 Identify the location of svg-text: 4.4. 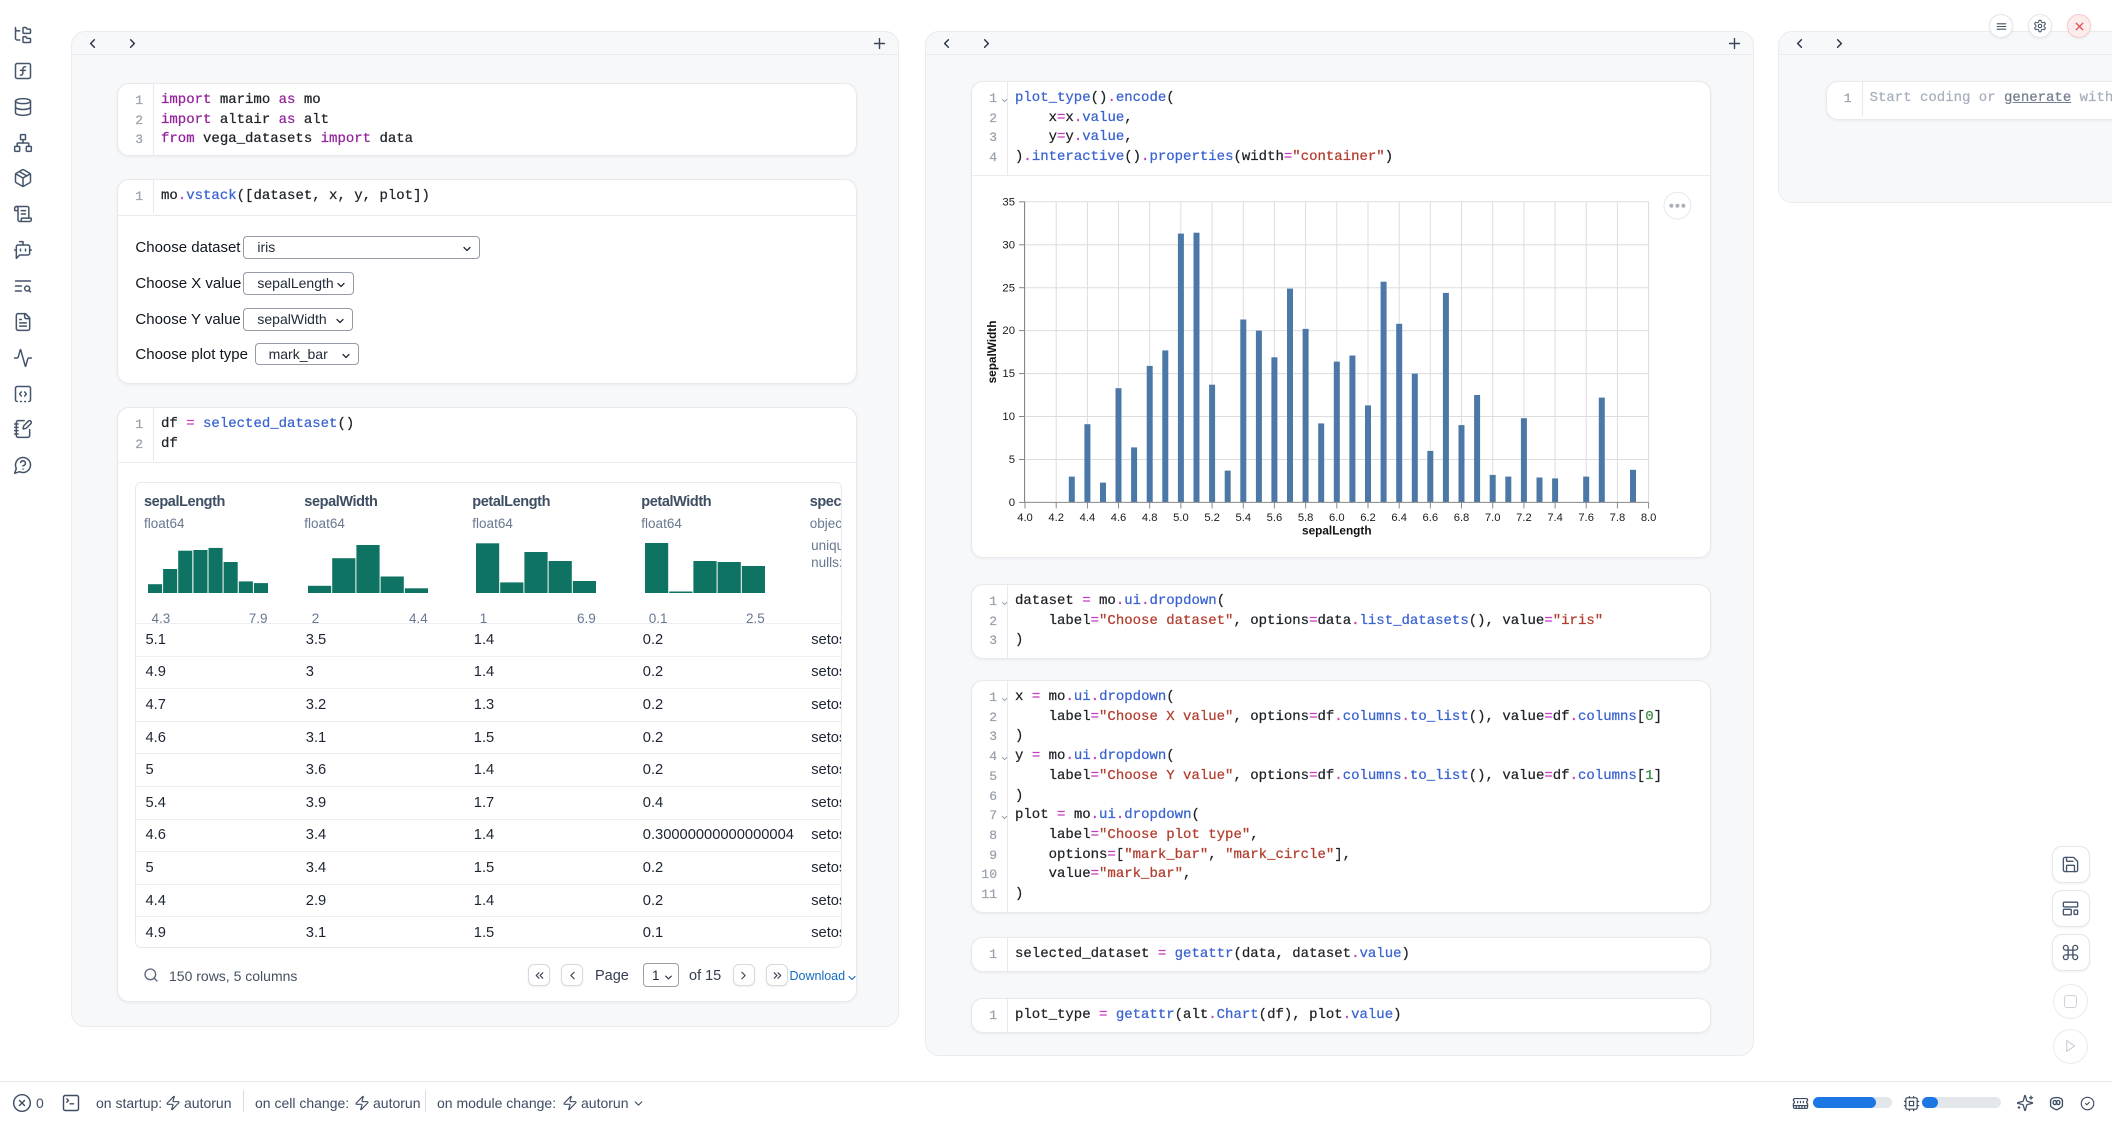
(1088, 518).